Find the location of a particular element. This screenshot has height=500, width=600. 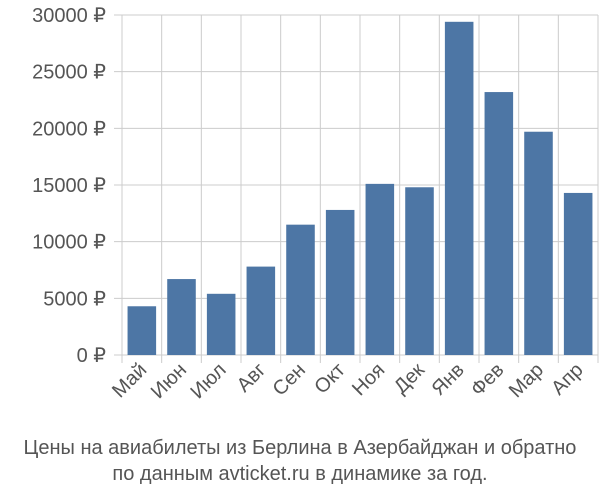

x-tick-label: Авг is located at coordinates (252, 378).